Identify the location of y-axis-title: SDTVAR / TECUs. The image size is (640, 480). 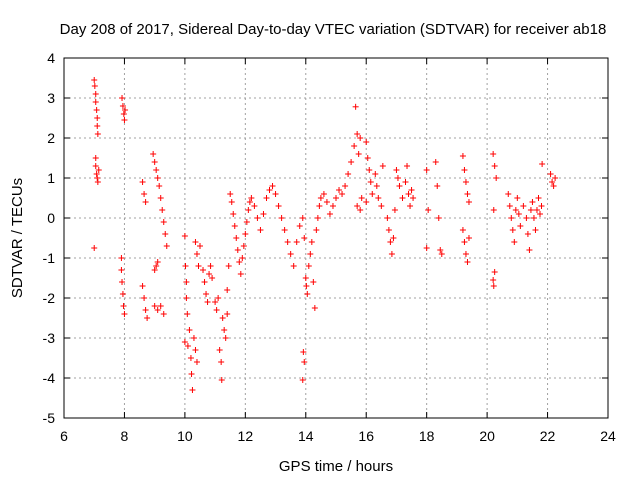
(17, 238).